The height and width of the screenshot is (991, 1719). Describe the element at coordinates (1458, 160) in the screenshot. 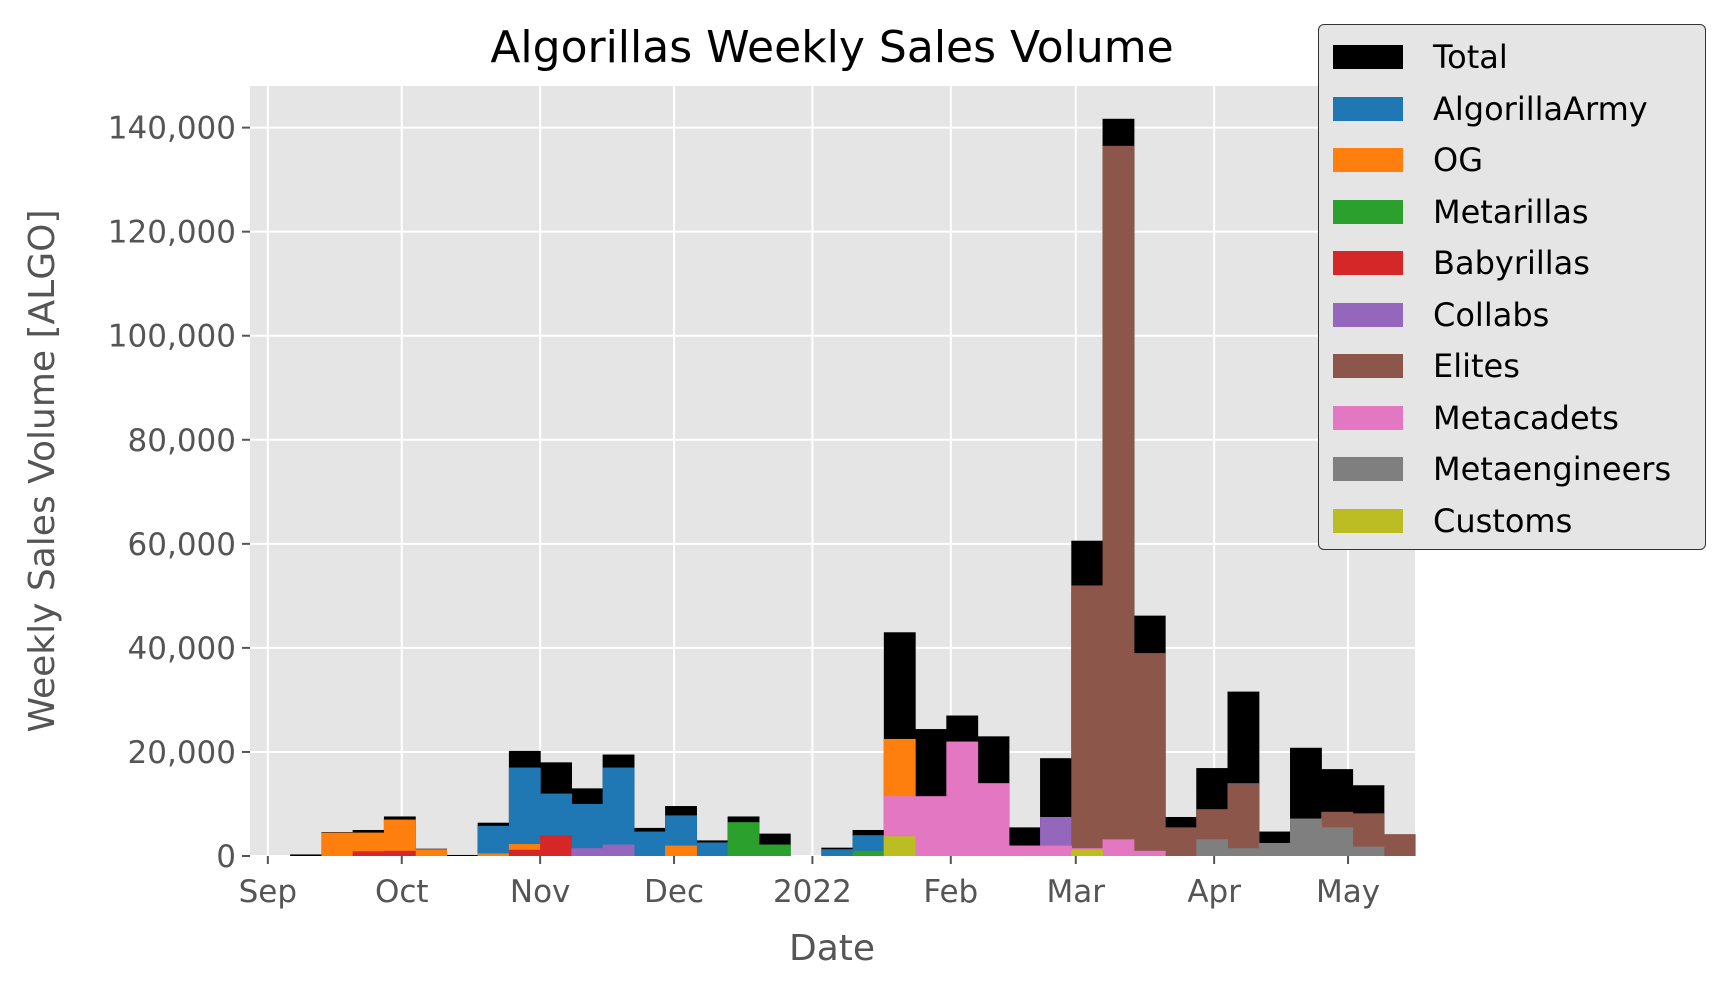

I see `legend-label: OG` at that location.